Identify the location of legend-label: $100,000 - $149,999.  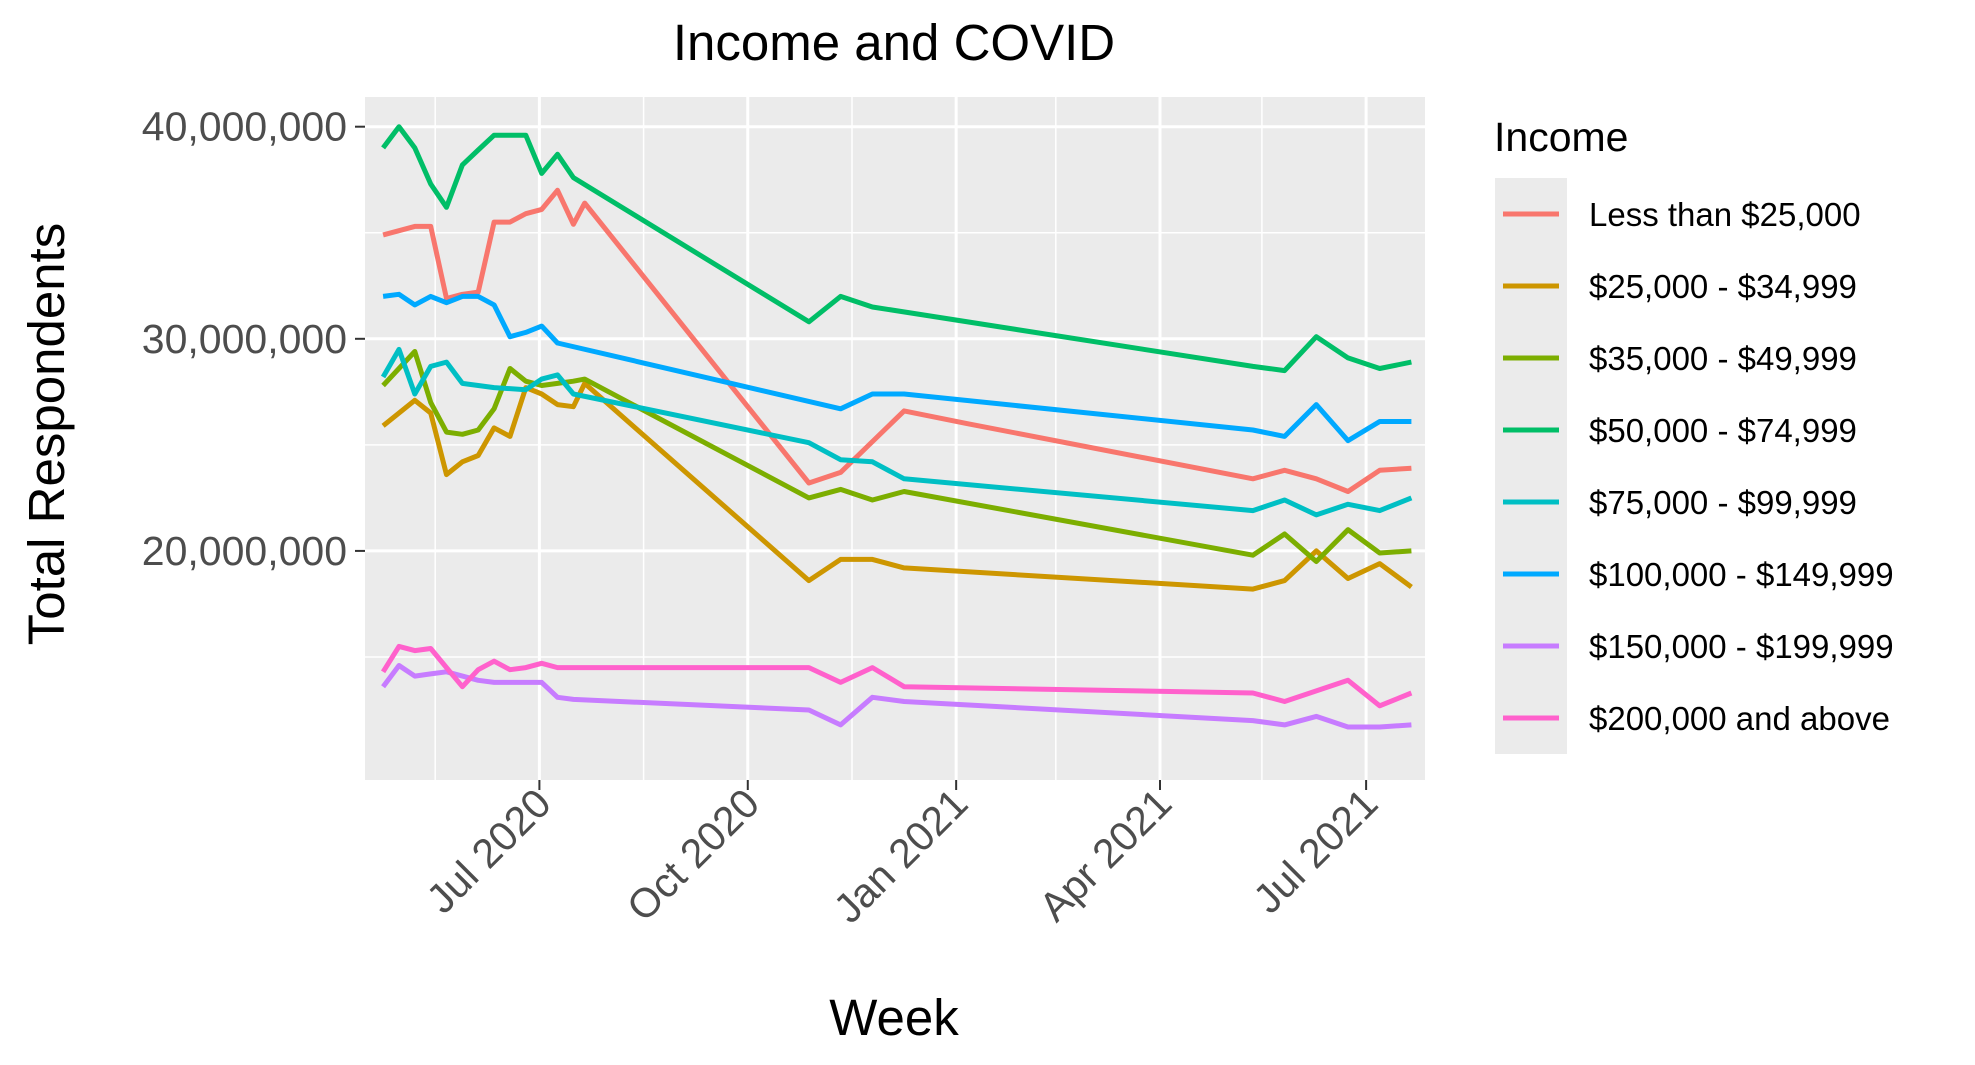
(1741, 574).